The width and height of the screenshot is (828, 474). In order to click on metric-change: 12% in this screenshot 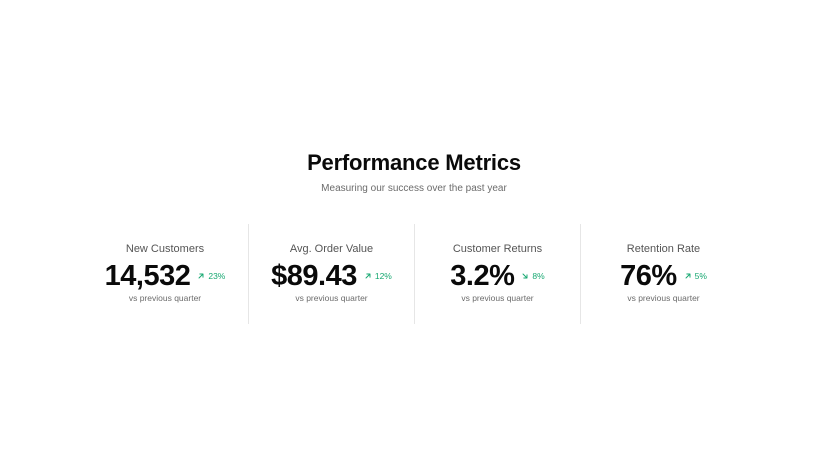, I will do `click(378, 276)`.